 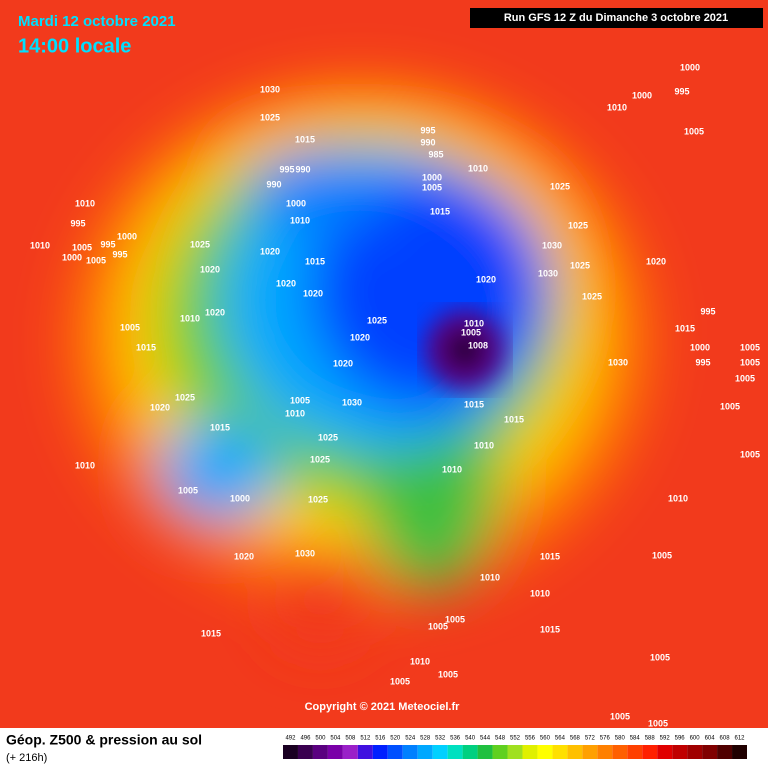 What do you see at coordinates (680, 739) in the screenshot?
I see `scale-label: 596` at bounding box center [680, 739].